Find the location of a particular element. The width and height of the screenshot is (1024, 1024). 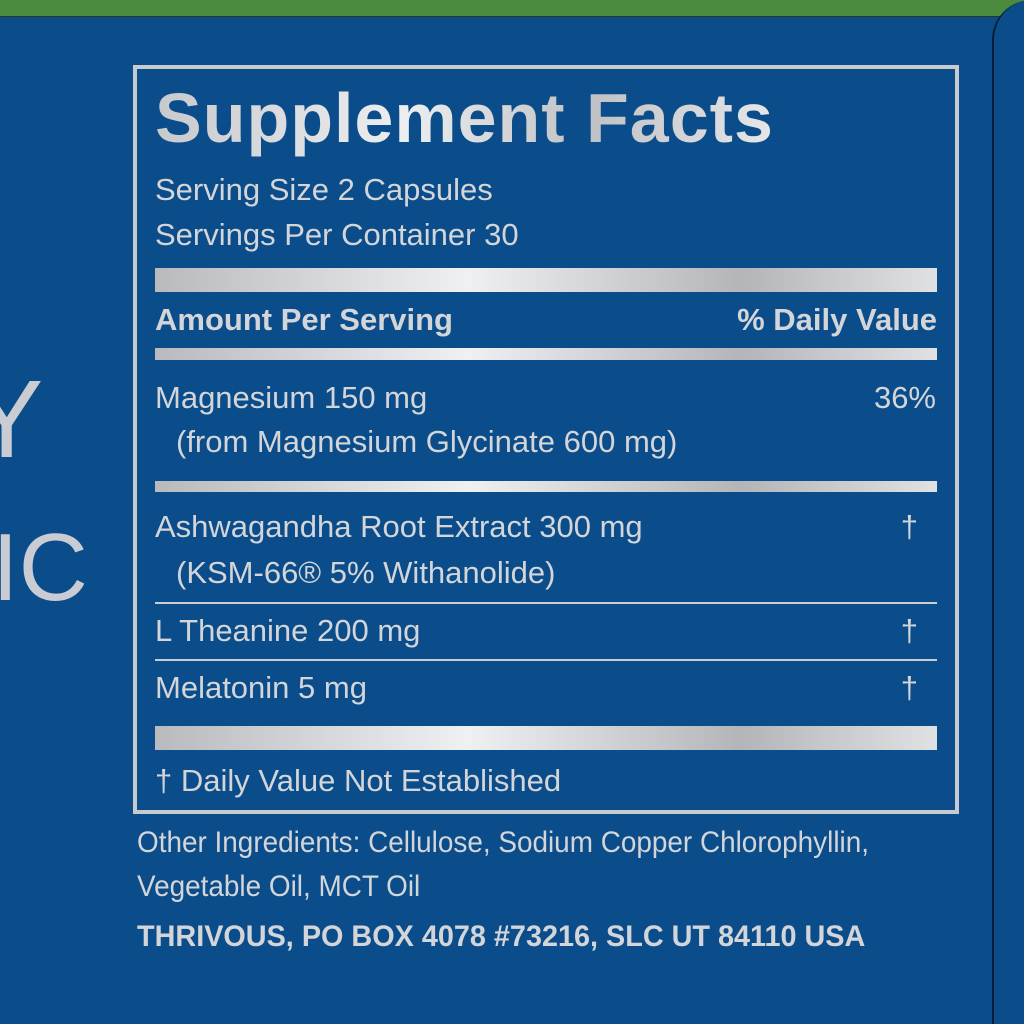

row-name: Magnesium 150 mg is located at coordinates (291, 397).